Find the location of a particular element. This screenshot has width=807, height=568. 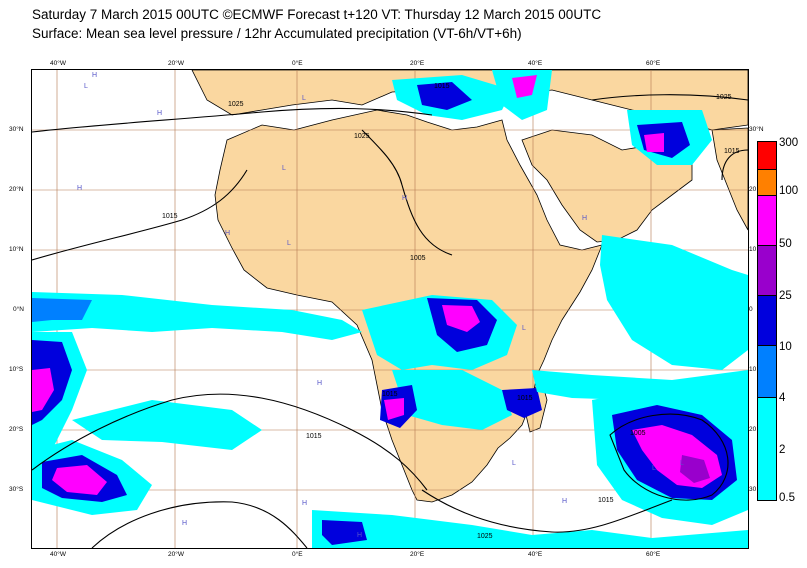

legend-label: 4 is located at coordinates (782, 398).